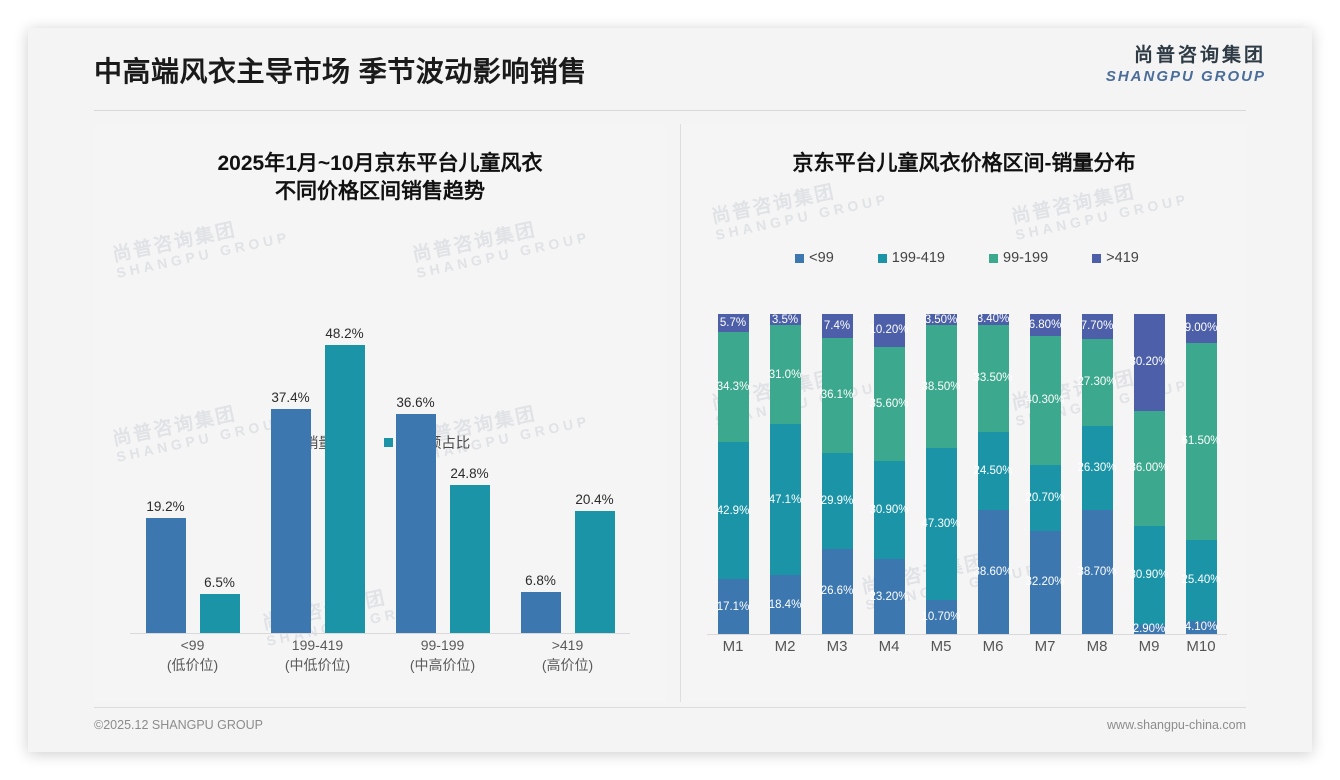  I want to click on stack-segment-M5-99-199: 38.50%, so click(941, 387).